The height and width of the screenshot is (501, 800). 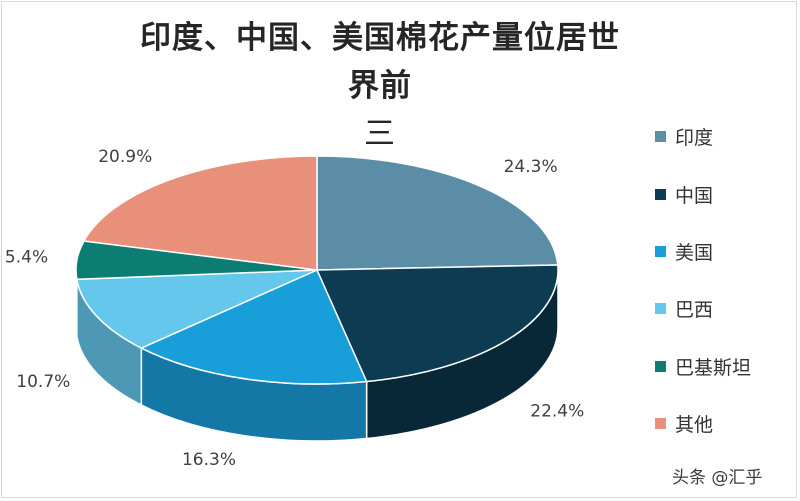 I want to click on chart-title-line1: 印度、中国、美国棉花产量位居世界前, so click(x=380, y=62).